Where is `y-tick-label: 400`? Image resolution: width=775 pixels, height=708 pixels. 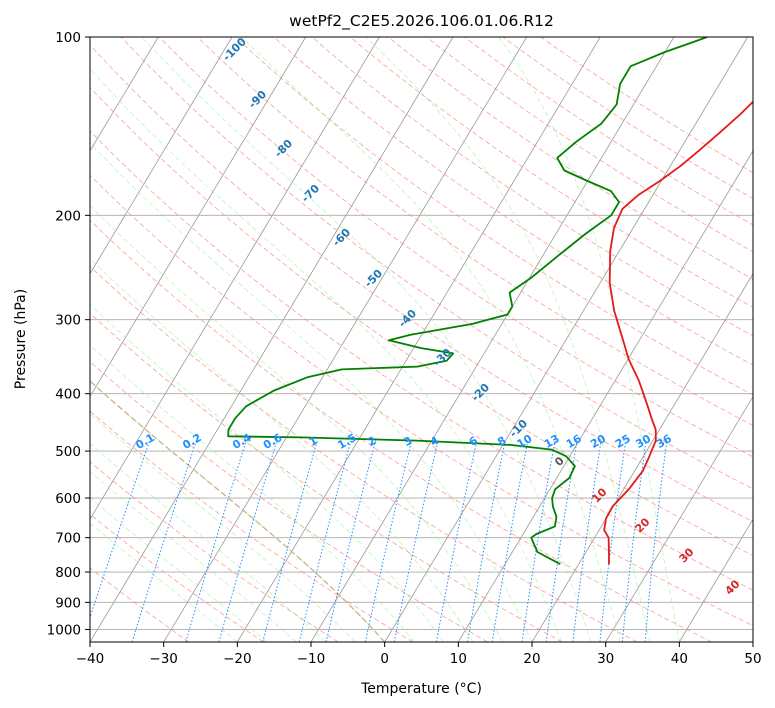 y-tick-label: 400 is located at coordinates (68, 395).